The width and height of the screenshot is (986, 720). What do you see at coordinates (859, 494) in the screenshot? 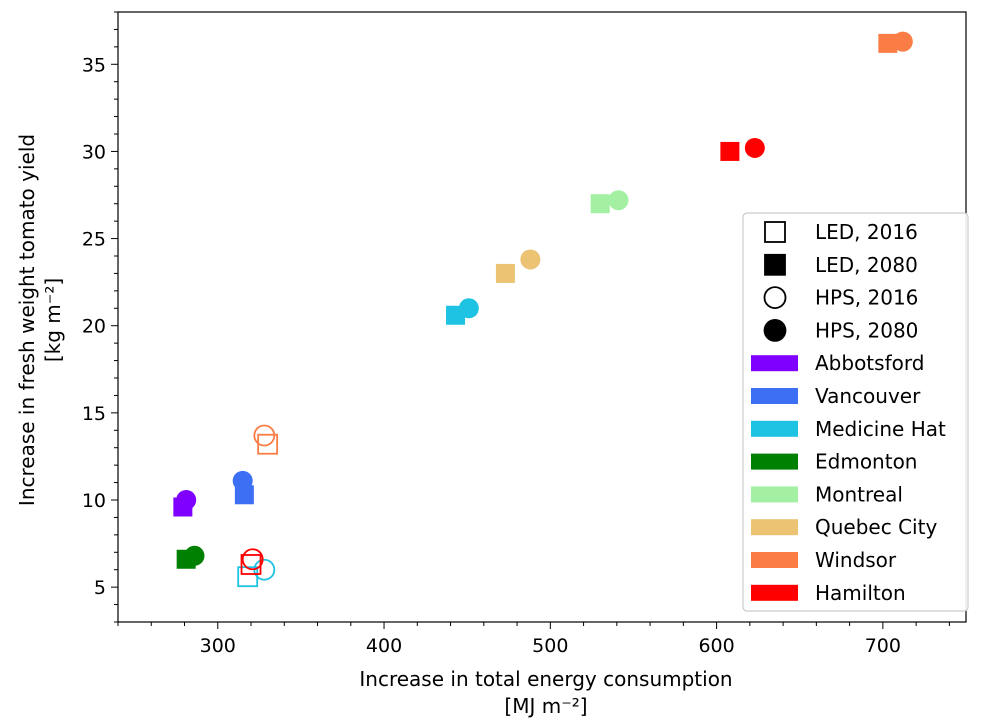
I see `legend-label: Montreal` at bounding box center [859, 494].